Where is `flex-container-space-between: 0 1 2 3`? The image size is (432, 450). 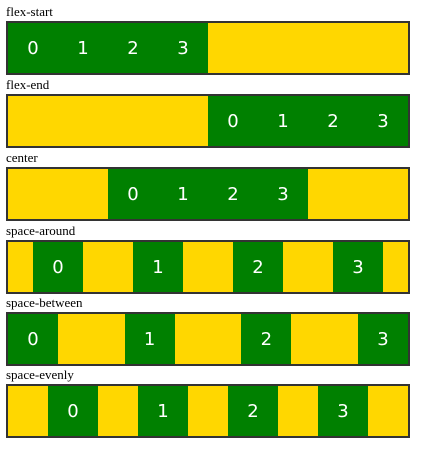 flex-container-space-between: 0 1 2 3 is located at coordinates (208, 339).